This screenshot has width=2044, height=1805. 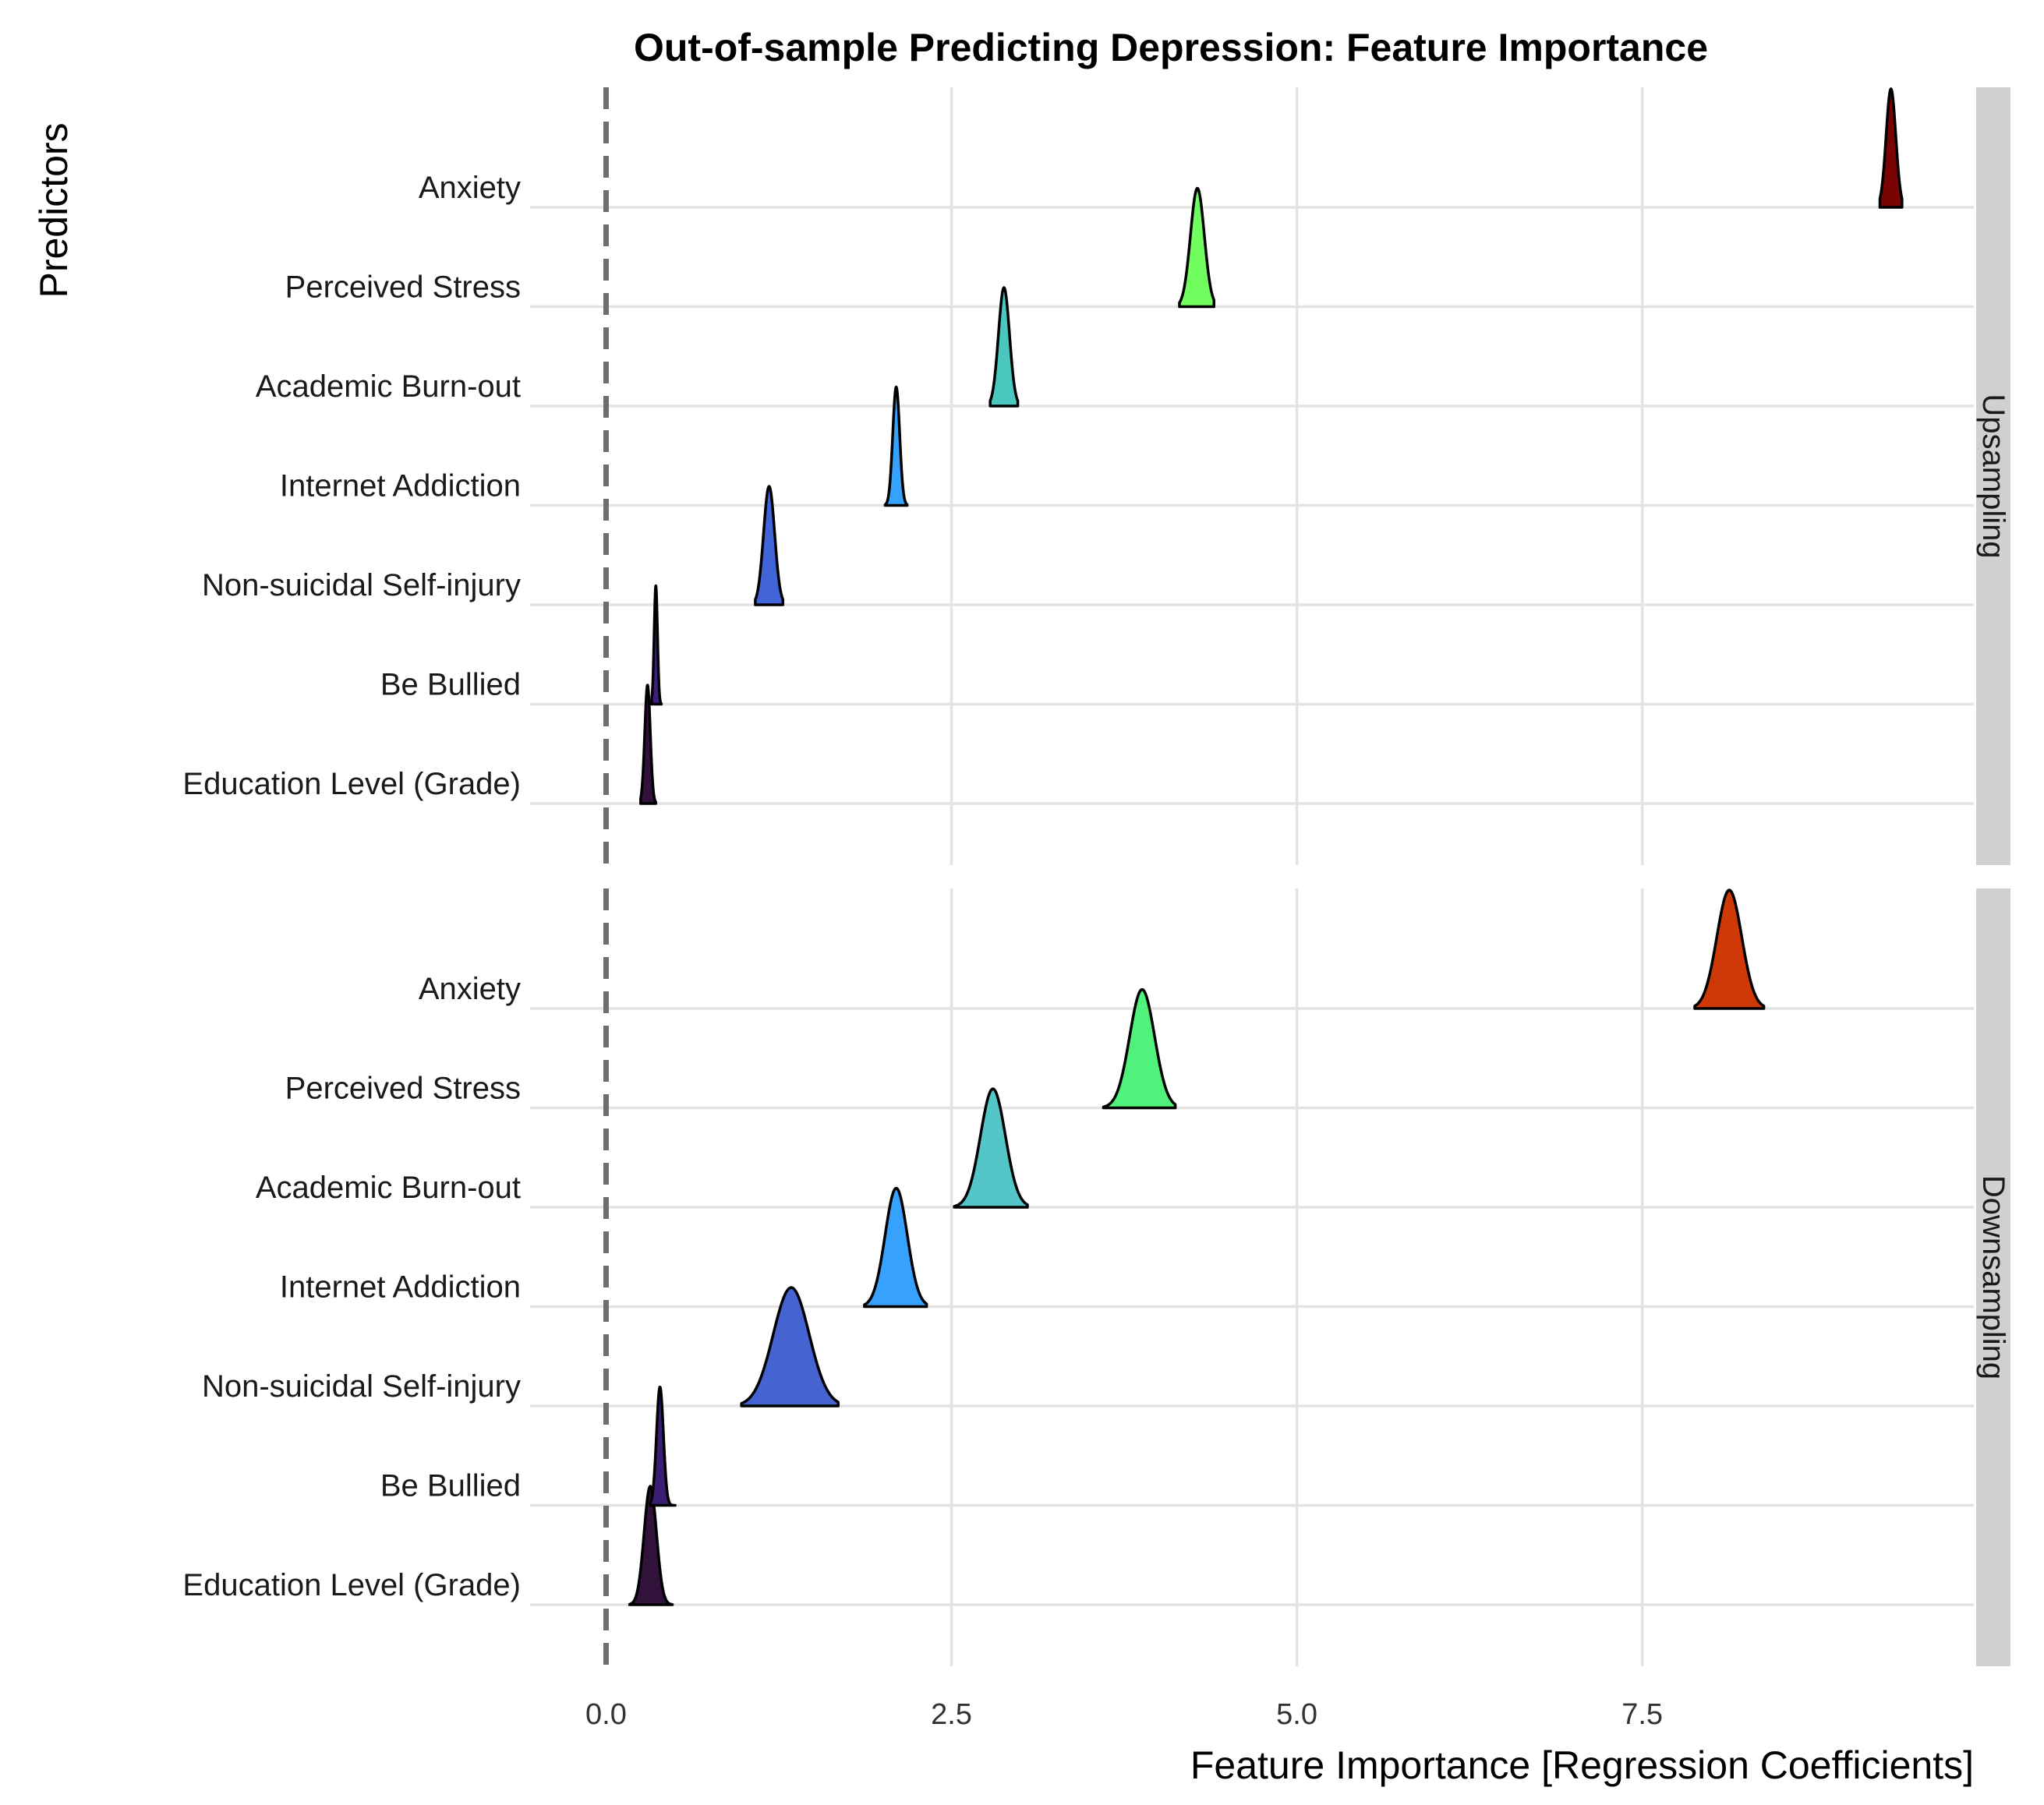 I want to click on x-tick-label: 7.5, so click(x=1642, y=1715).